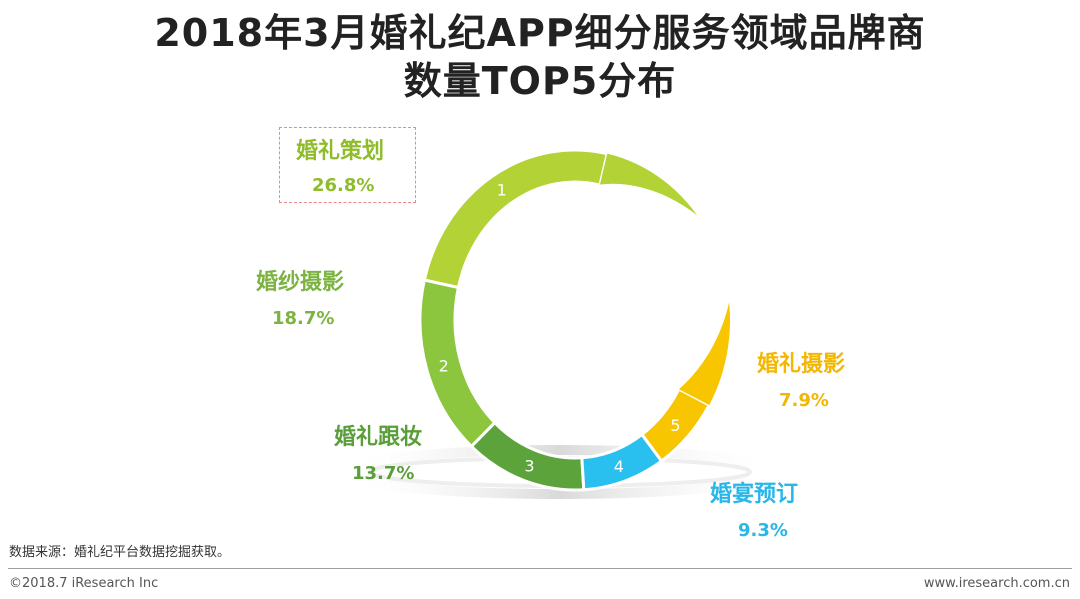 This screenshot has width=1080, height=599. Describe the element at coordinates (383, 473) in the screenshot. I see `slice-value-label: 13.7%` at that location.